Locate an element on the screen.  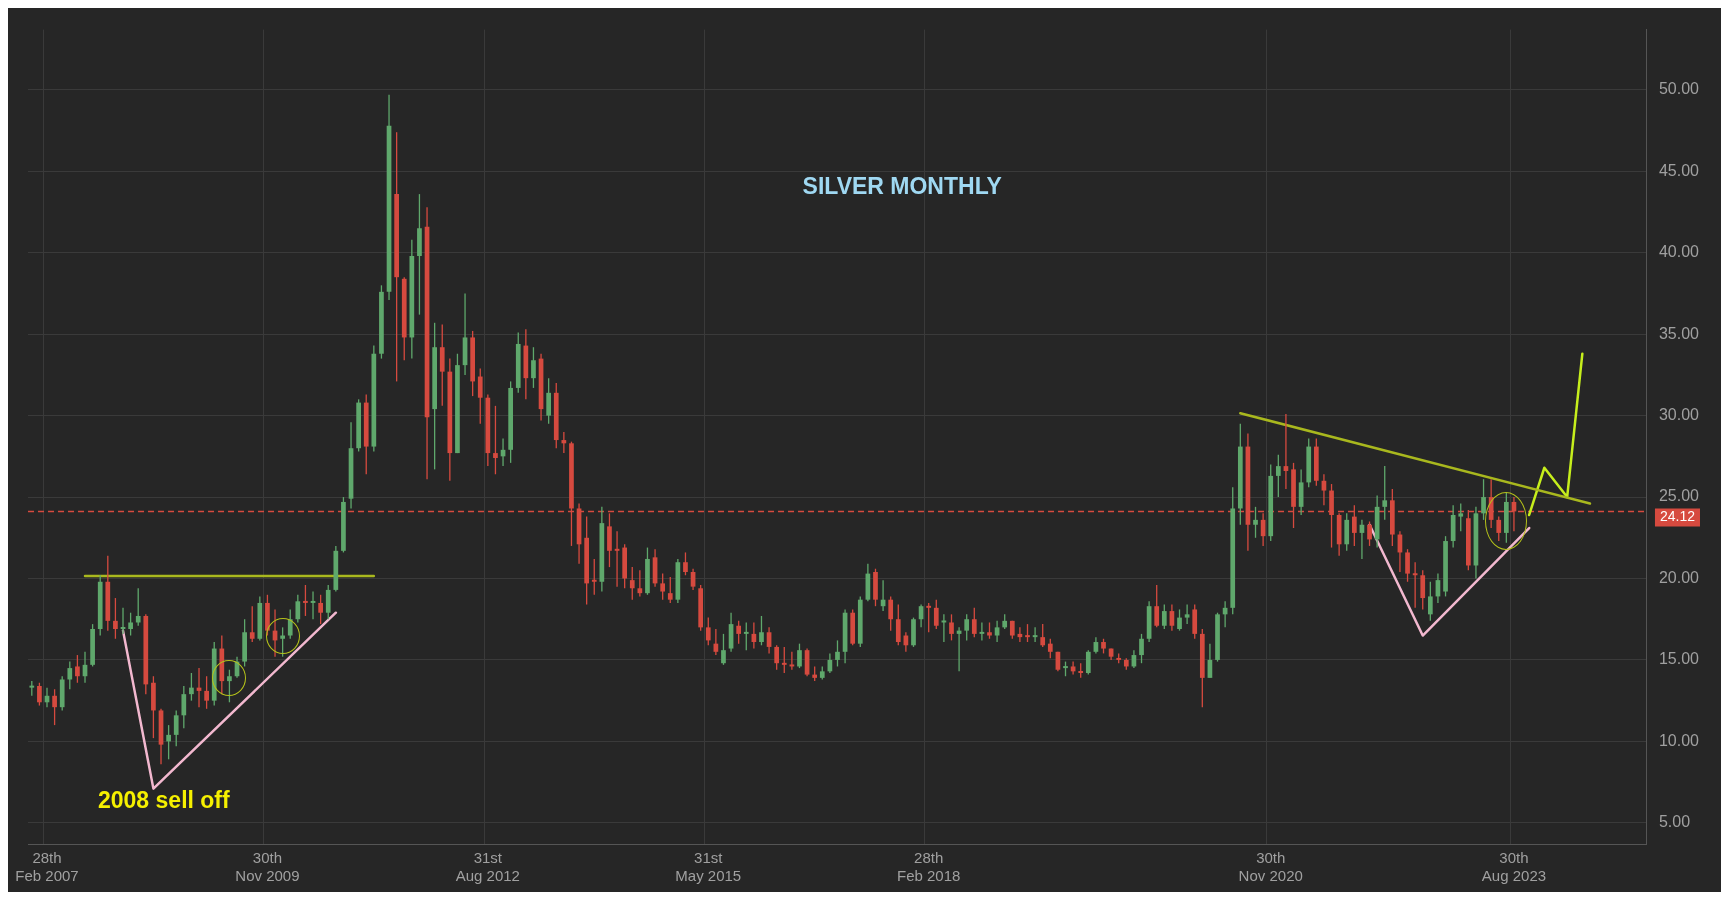
x-tick-label: 30th Nov 2020 is located at coordinates (1270, 867).